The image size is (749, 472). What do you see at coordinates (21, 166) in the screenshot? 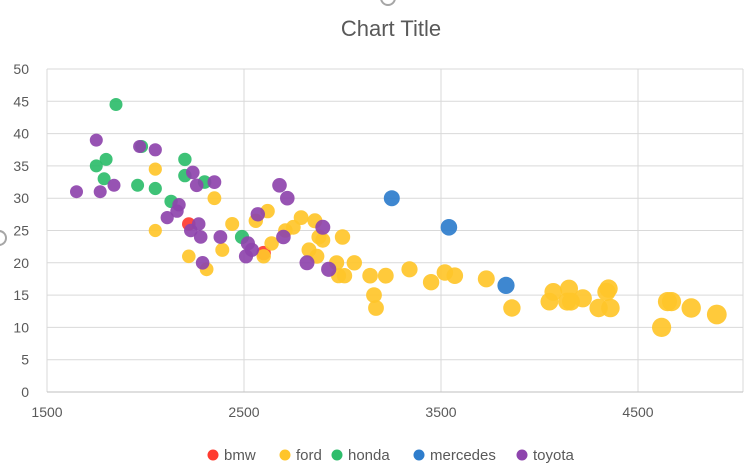
I see `y-tick-label: 35` at bounding box center [21, 166].